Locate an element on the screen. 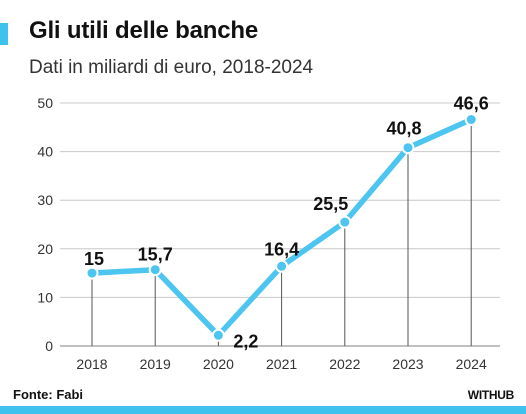 This screenshot has width=526, height=414. data-label: 2,2 is located at coordinates (245, 341).